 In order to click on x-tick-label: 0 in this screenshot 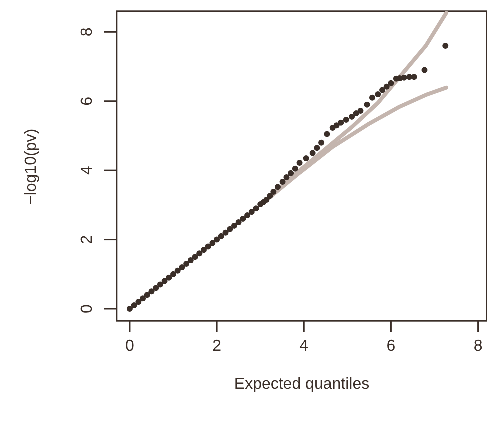, I will do `click(130, 346)`.